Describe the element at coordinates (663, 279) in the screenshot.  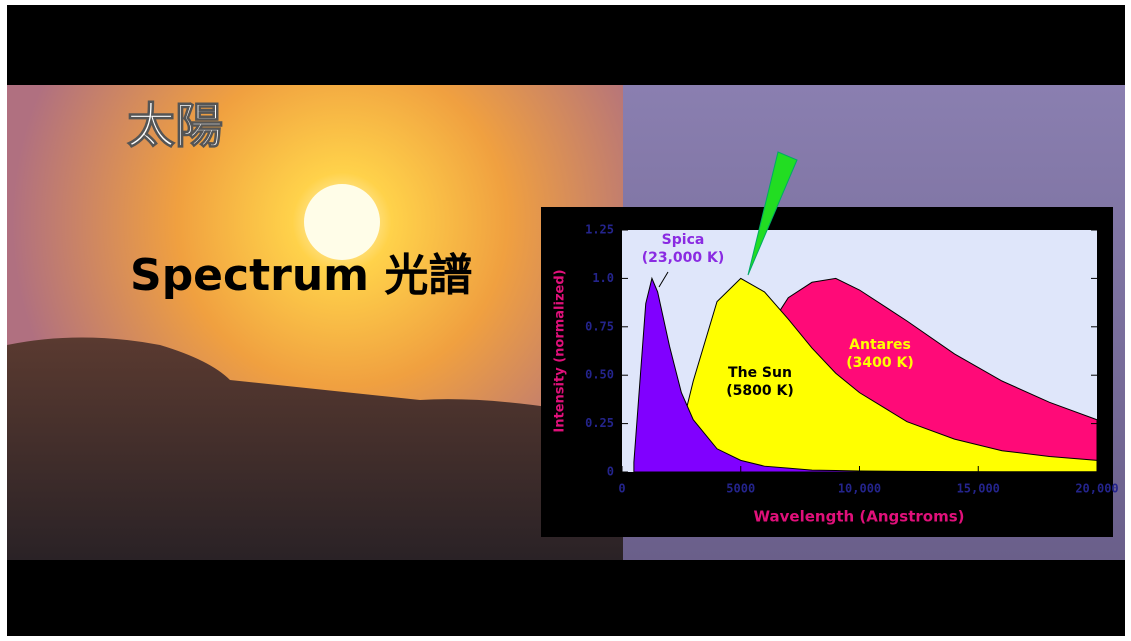
I see `leader-line` at that location.